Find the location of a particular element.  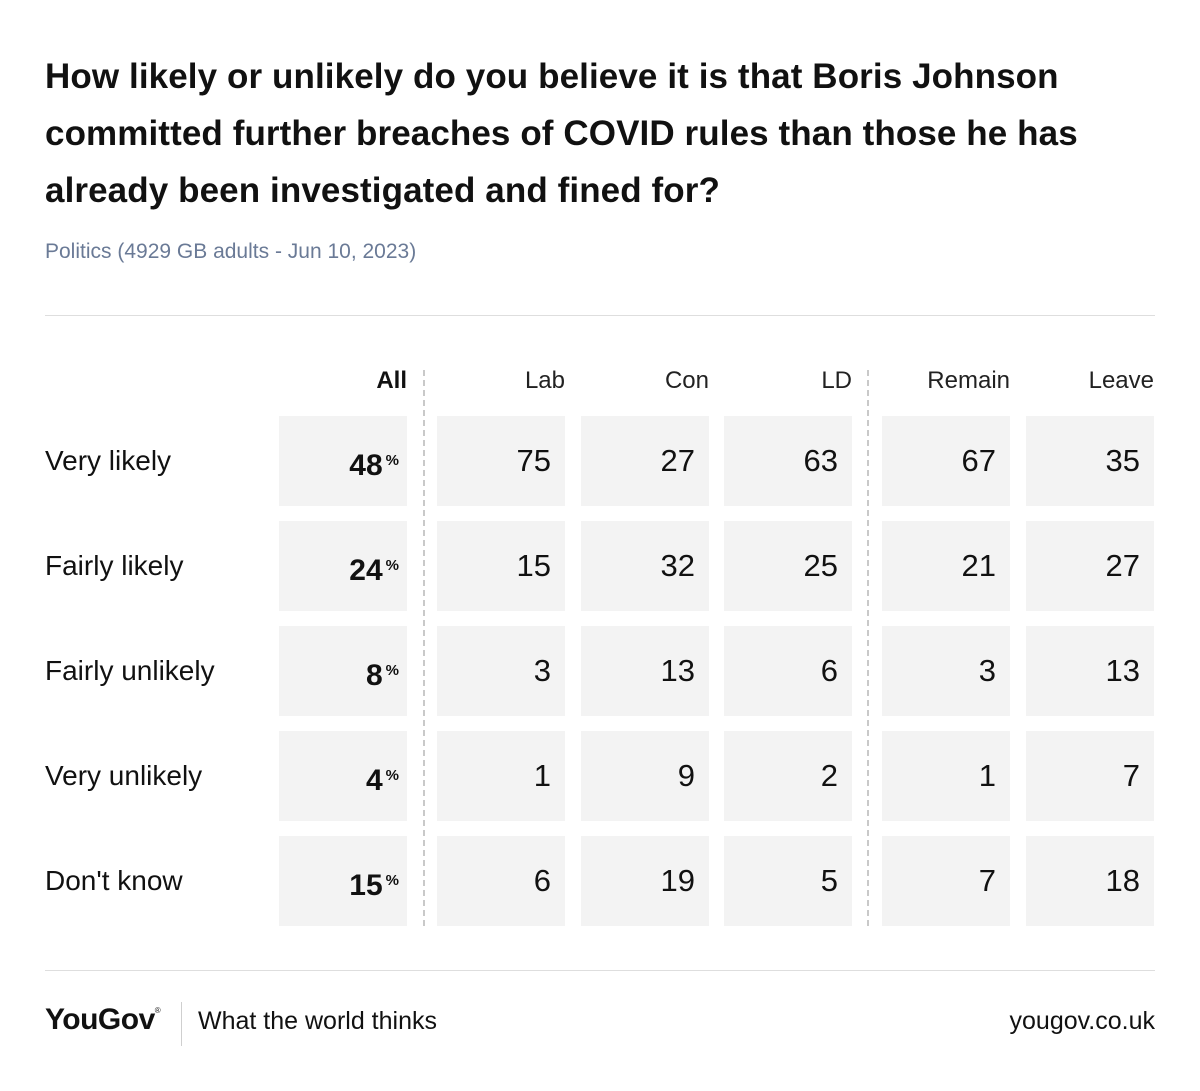

bottom-divider is located at coordinates (600, 970).